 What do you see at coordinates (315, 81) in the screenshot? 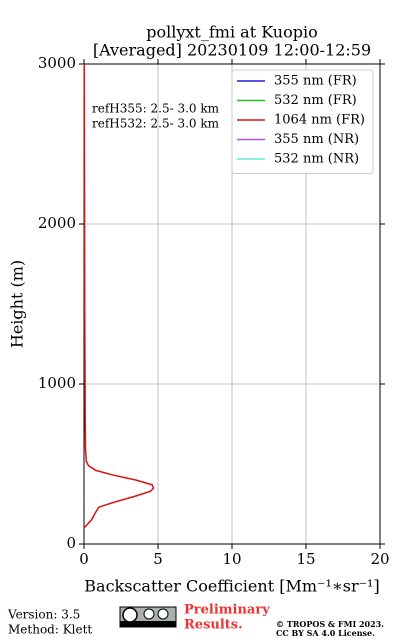
I see `legend-label: 355 nm (FR)` at bounding box center [315, 81].